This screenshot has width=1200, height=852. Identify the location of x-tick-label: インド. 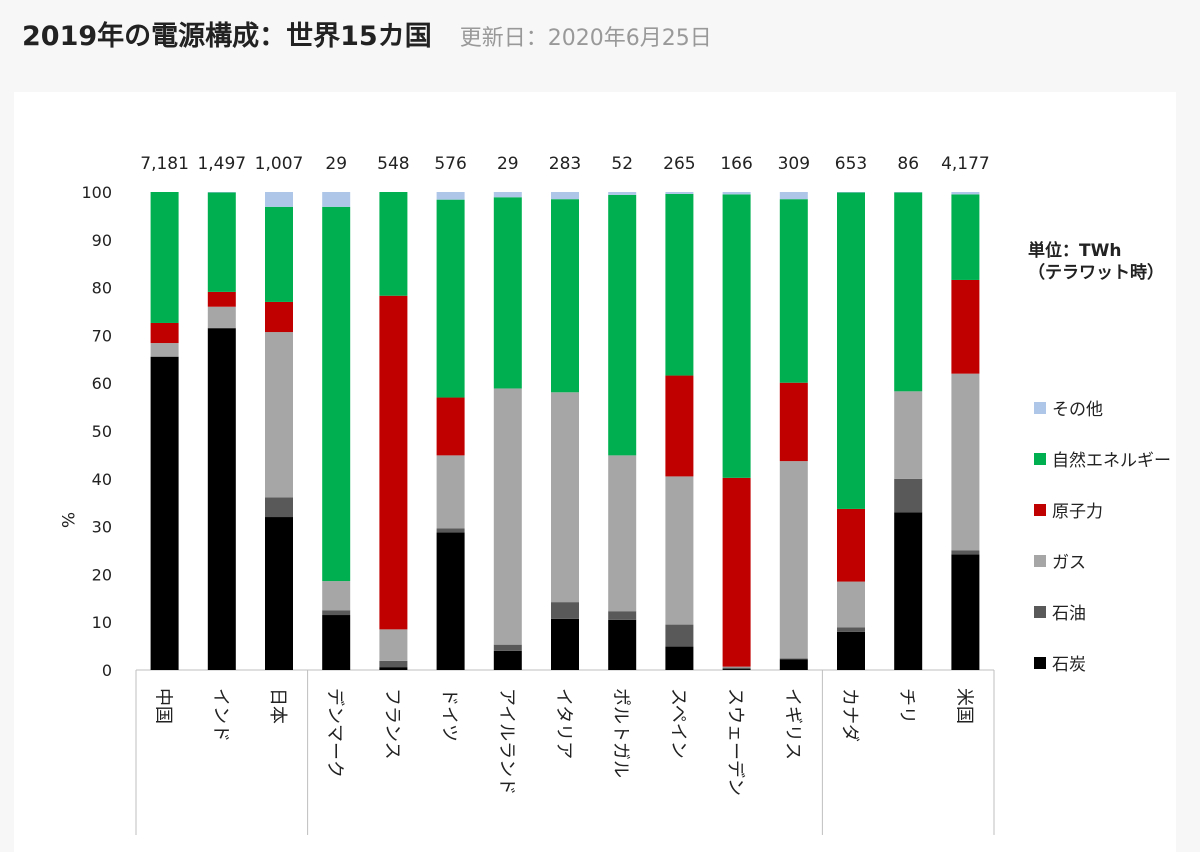
(220, 715).